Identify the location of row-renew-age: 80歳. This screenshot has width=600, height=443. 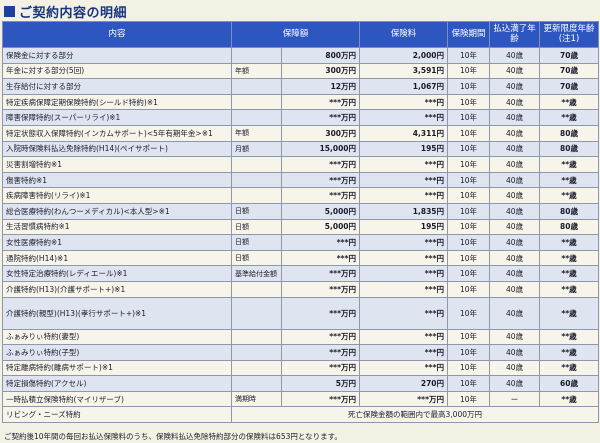
(569, 149).